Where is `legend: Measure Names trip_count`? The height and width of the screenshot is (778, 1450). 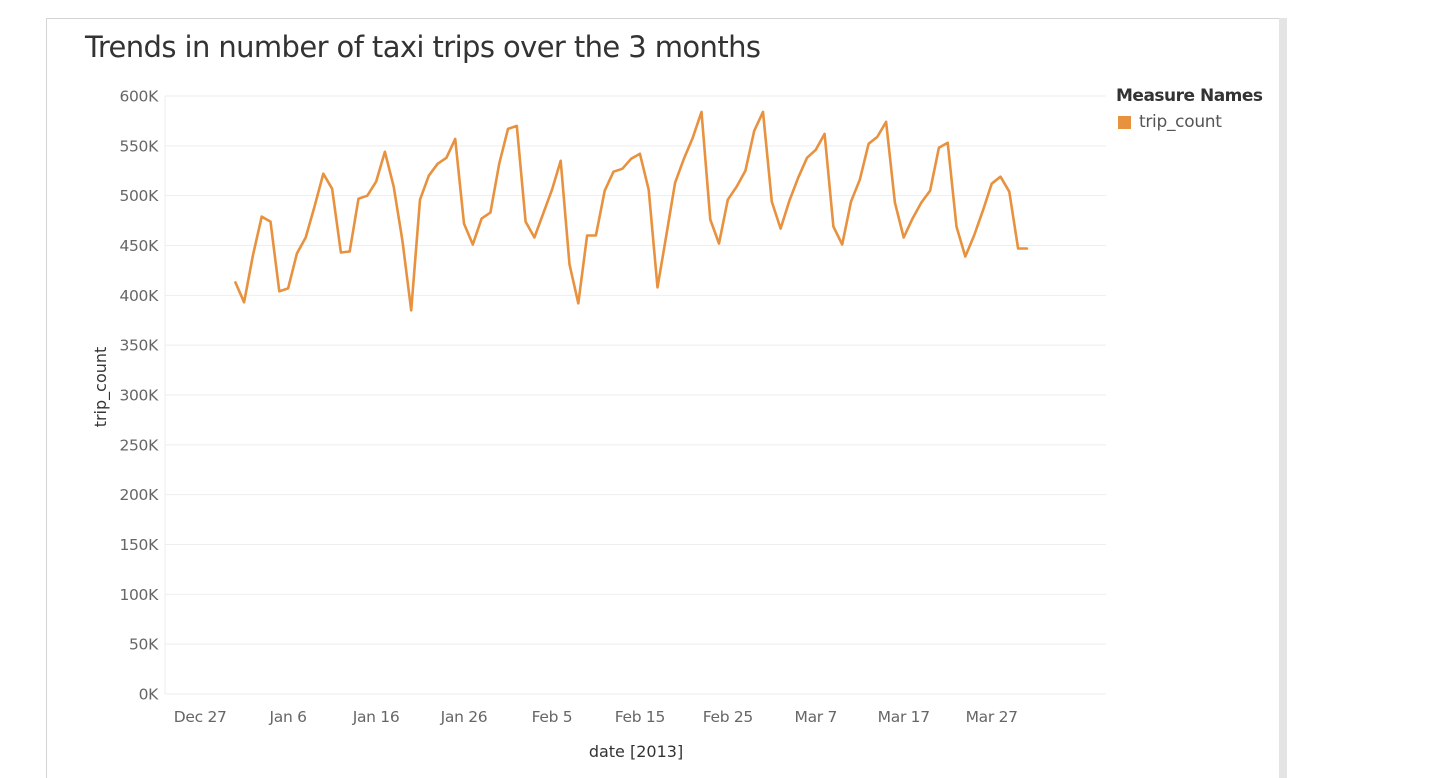
legend: Measure Names trip_count is located at coordinates (1189, 109).